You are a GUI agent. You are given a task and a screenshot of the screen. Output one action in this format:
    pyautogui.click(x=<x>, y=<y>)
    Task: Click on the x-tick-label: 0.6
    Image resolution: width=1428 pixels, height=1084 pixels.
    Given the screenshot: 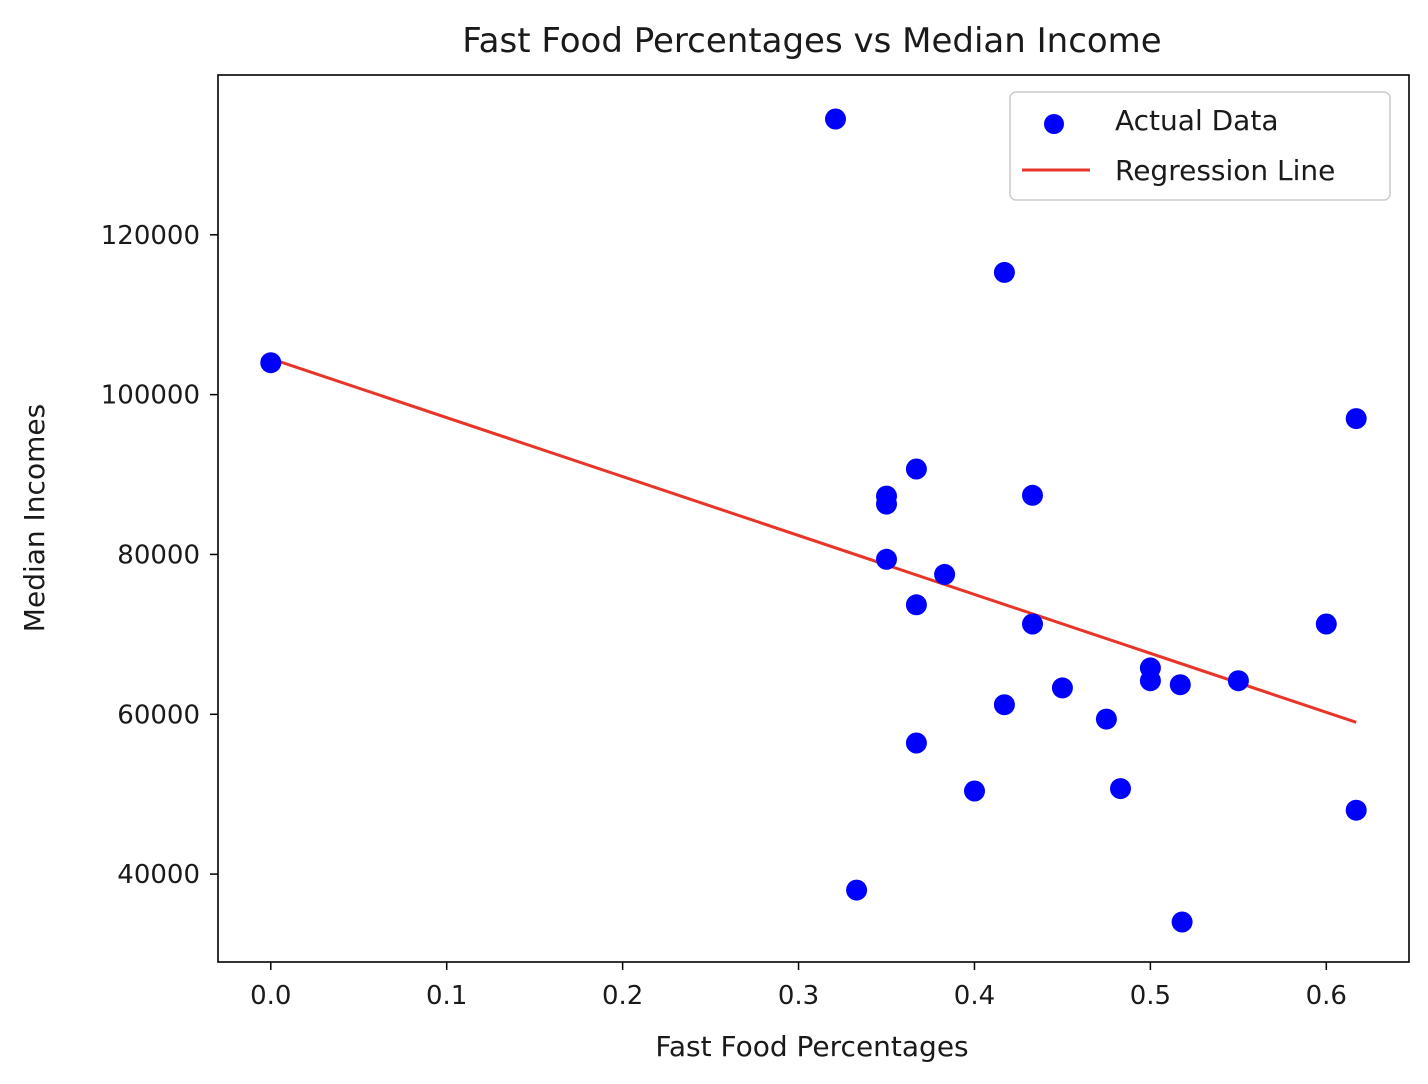 What is the action you would take?
    pyautogui.click(x=1326, y=996)
    